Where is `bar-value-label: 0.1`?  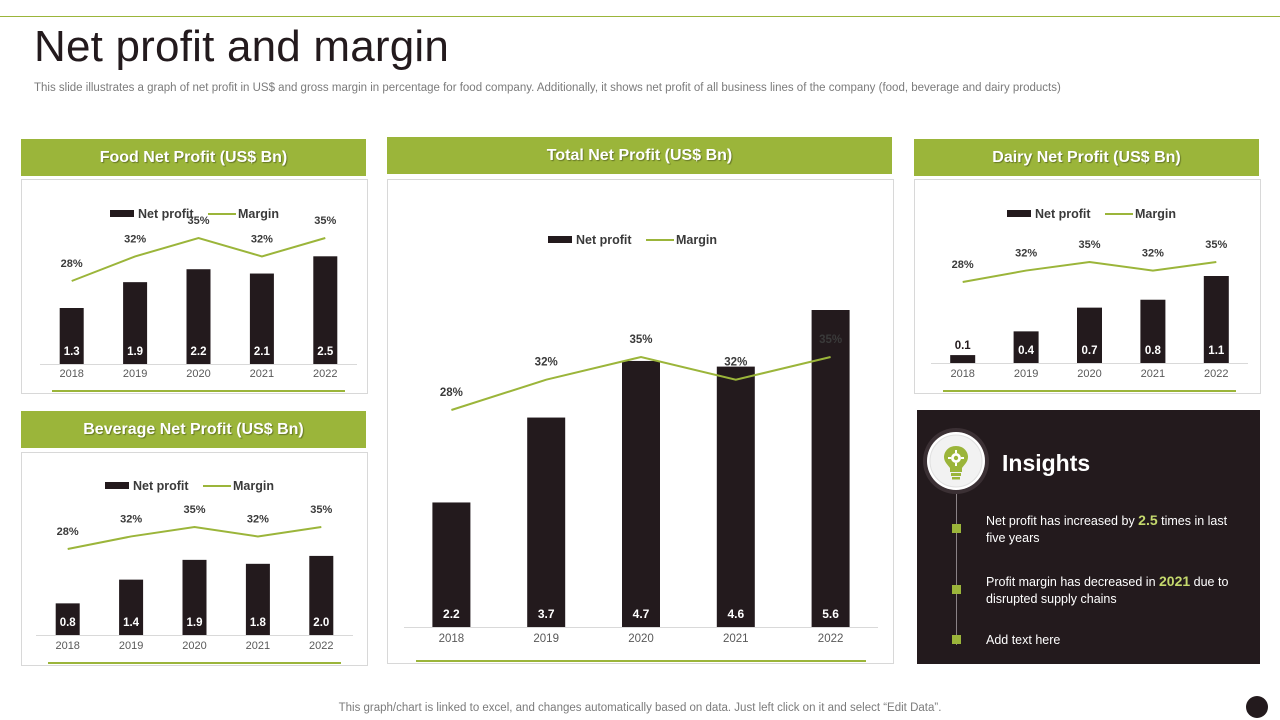
bar-value-label: 0.1 is located at coordinates (963, 346).